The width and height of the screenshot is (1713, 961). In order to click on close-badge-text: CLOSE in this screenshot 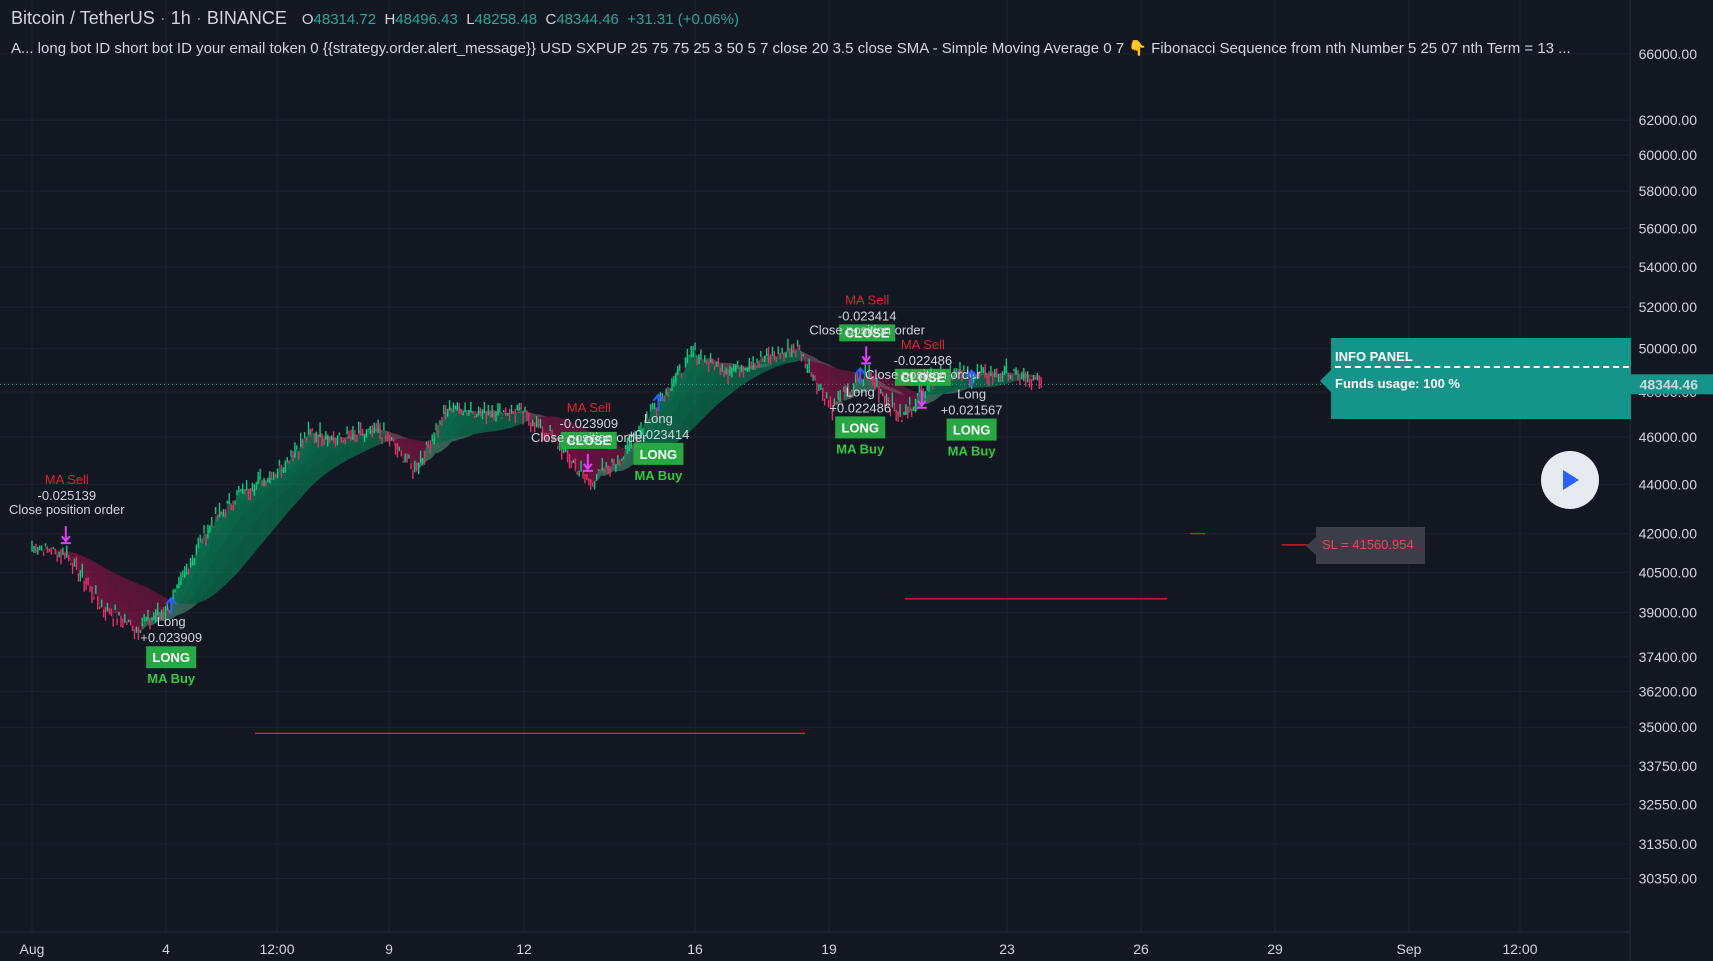, I will do `click(588, 440)`.